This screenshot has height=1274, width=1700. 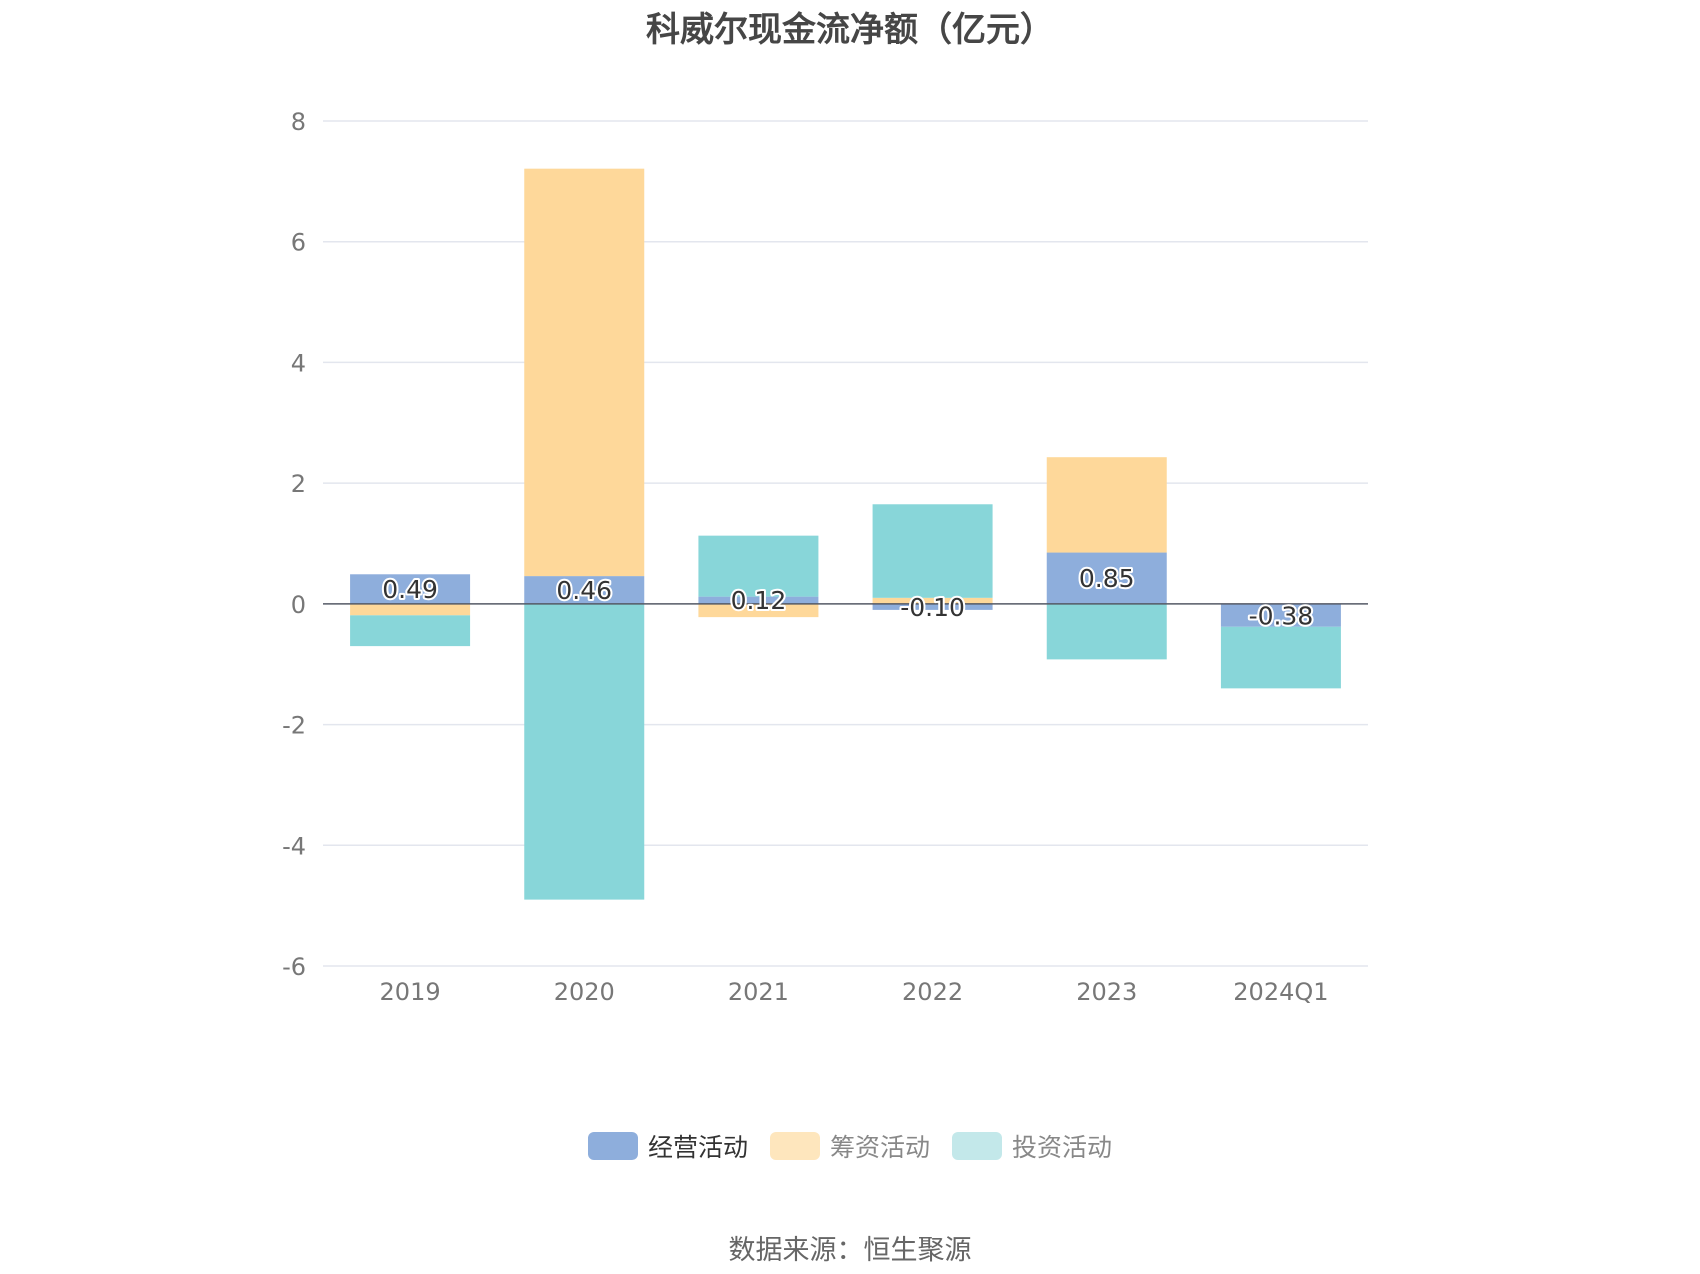 What do you see at coordinates (1062, 1147) in the screenshot?
I see `legend-label-investing: 投资活动` at bounding box center [1062, 1147].